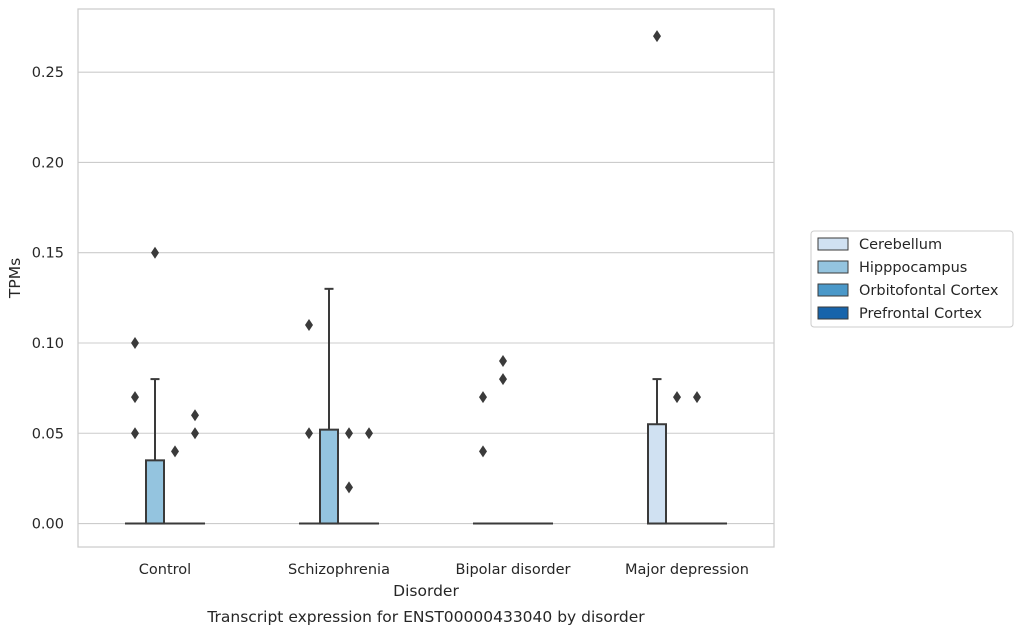 Image resolution: width=1023 pixels, height=634 pixels. What do you see at coordinates (165, 570) in the screenshot?
I see `x-tick-label: Control` at bounding box center [165, 570].